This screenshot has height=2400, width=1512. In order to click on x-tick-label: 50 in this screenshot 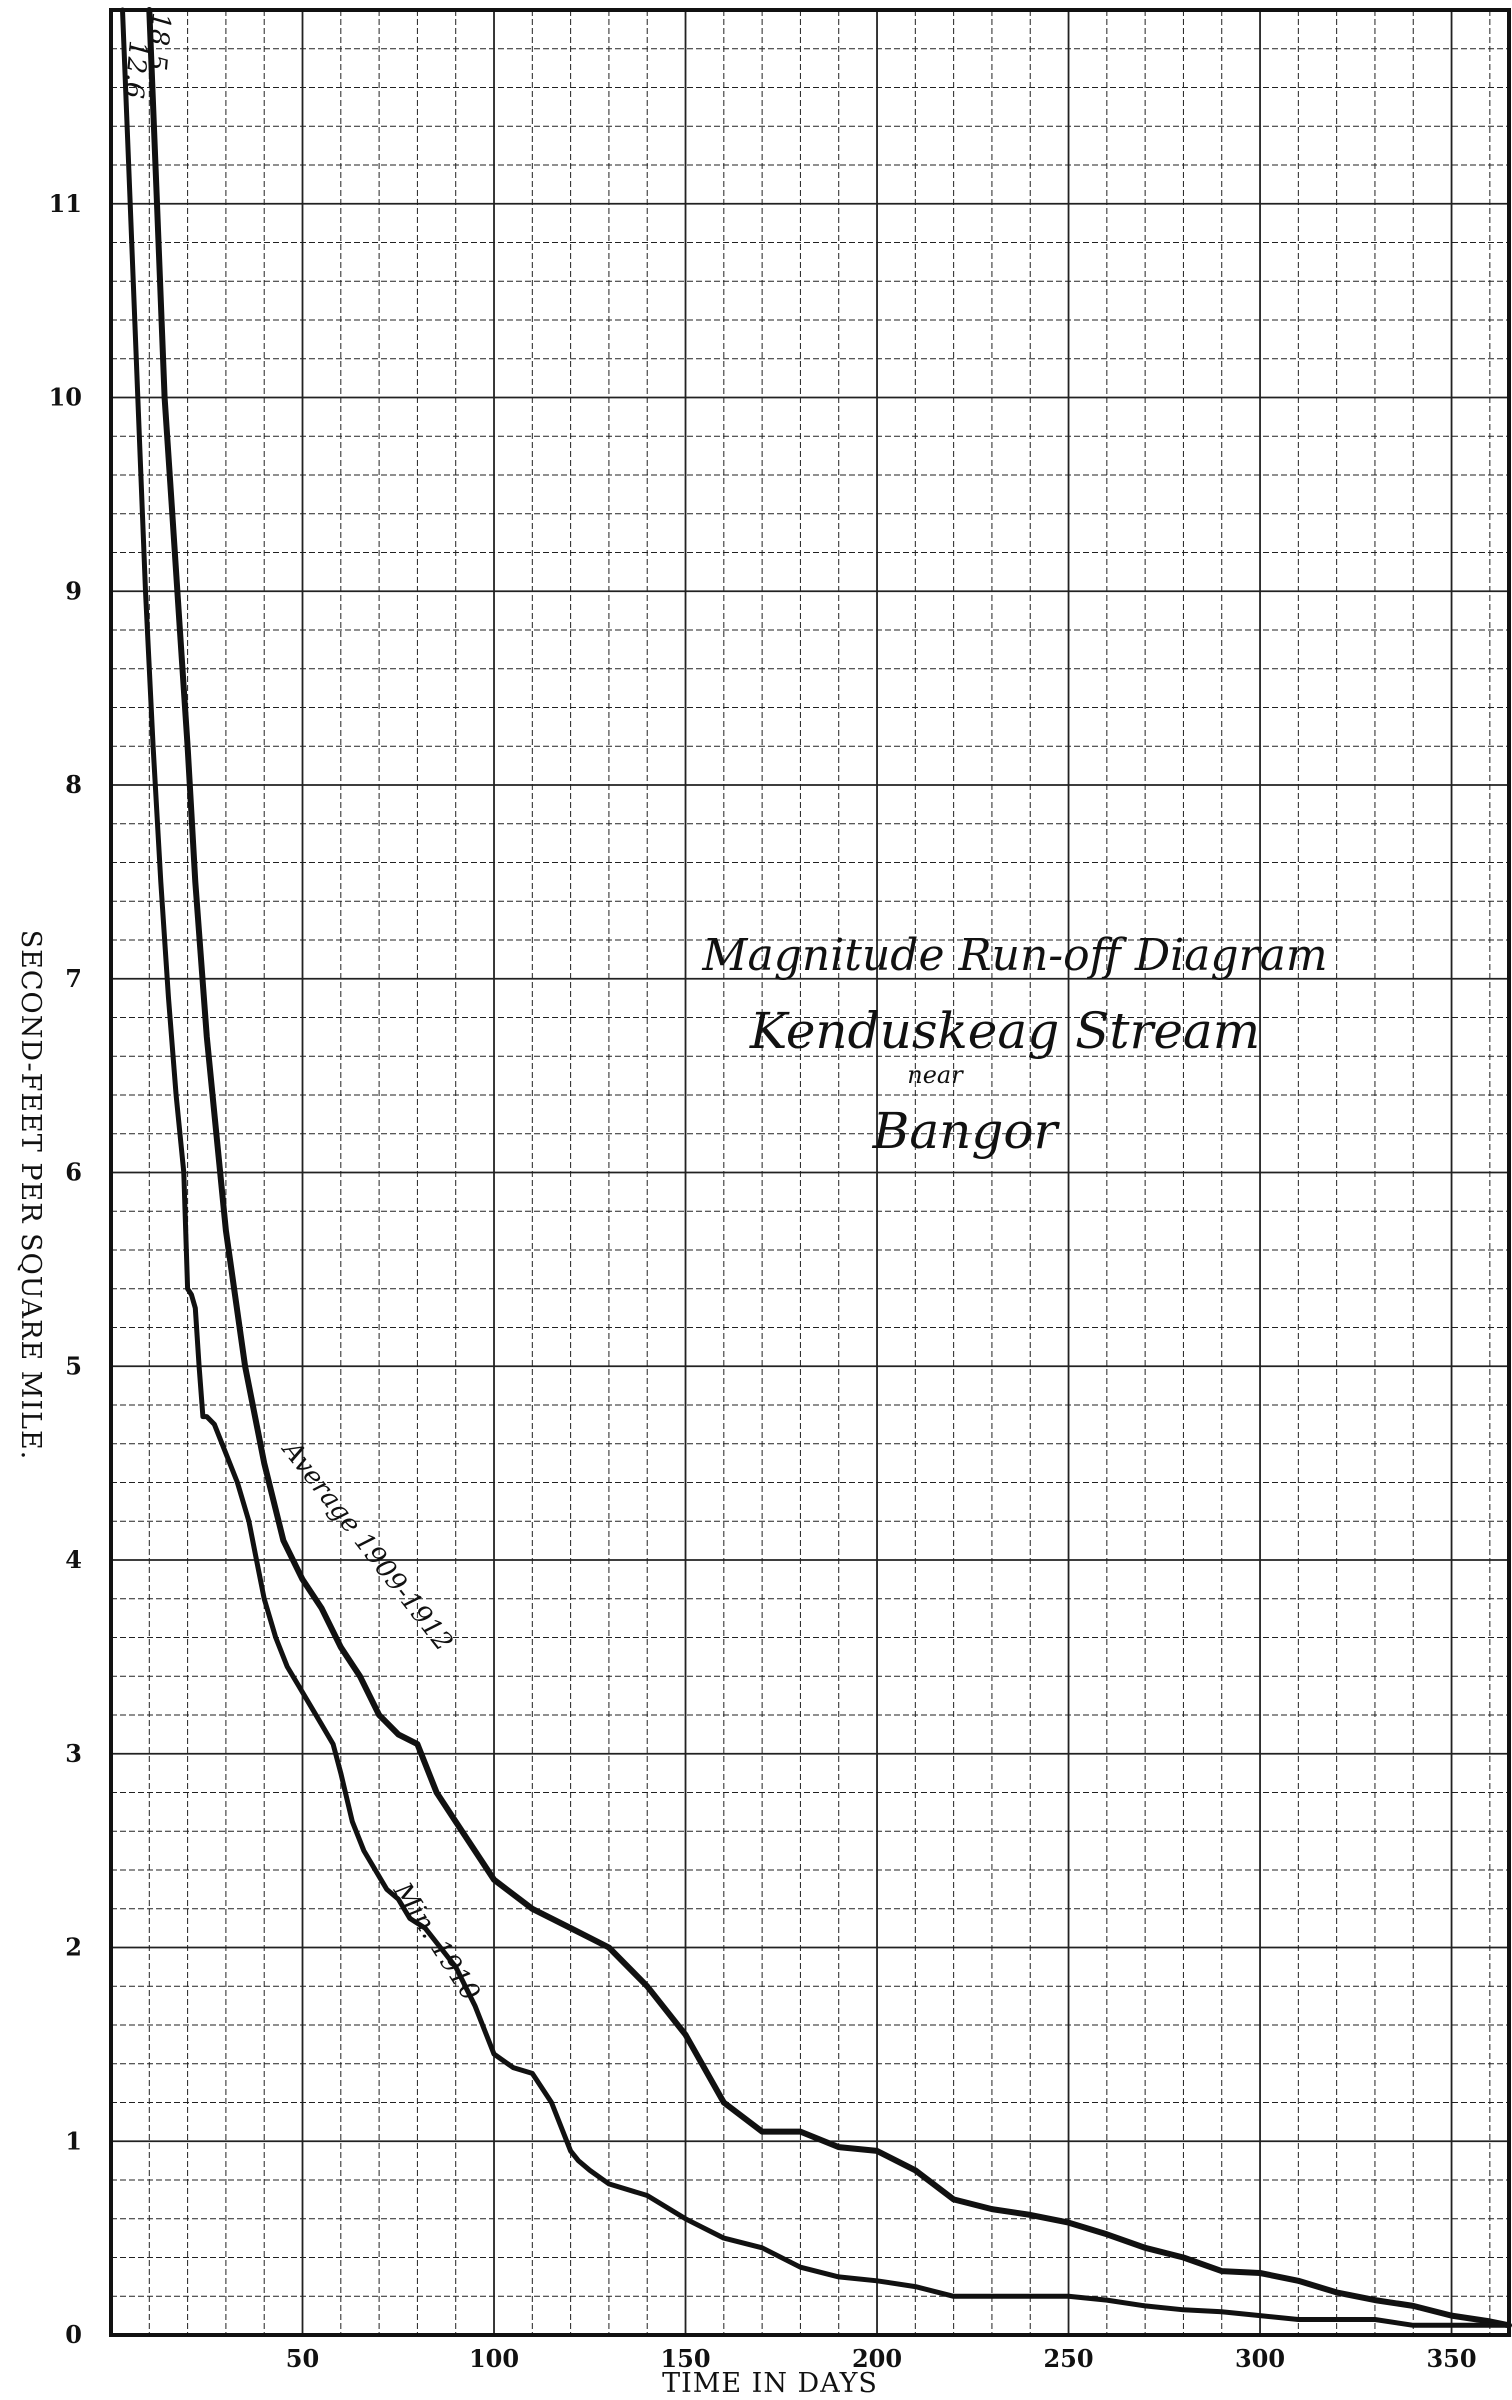, I will do `click(302, 2358)`.